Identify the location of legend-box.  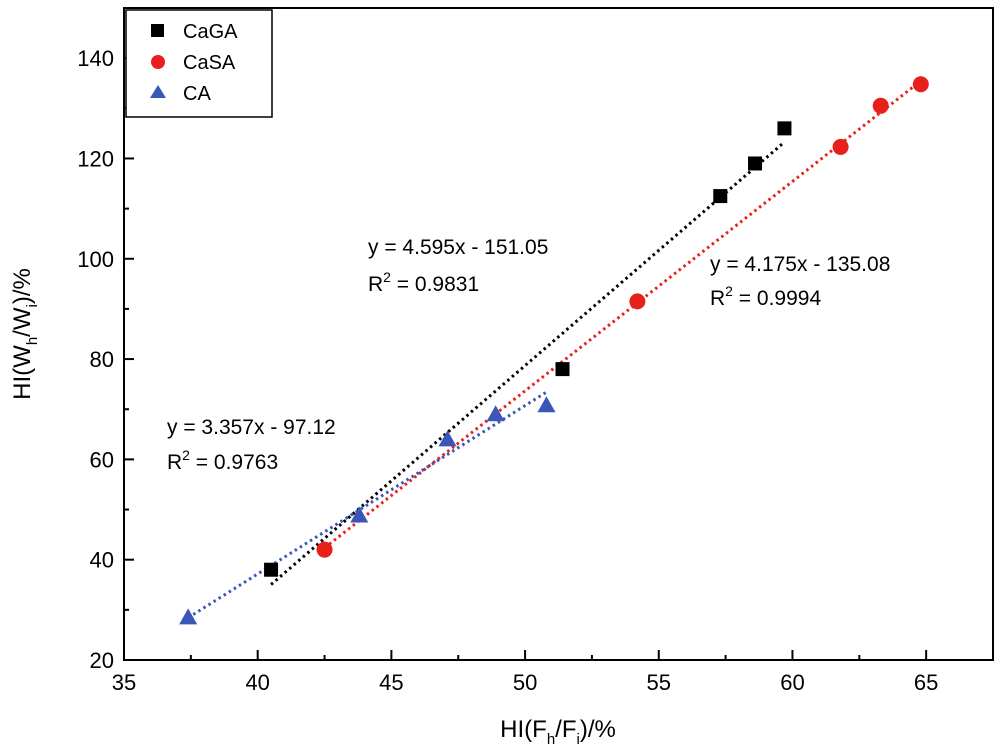
(199, 63).